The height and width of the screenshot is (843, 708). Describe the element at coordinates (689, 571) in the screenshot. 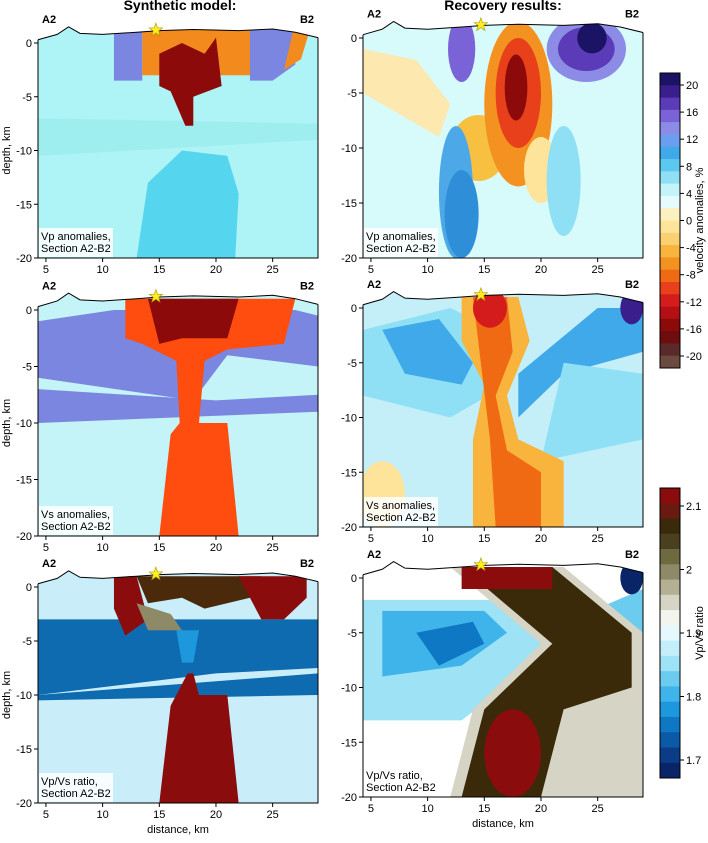

I see `colorbar-tick-label: 2` at that location.